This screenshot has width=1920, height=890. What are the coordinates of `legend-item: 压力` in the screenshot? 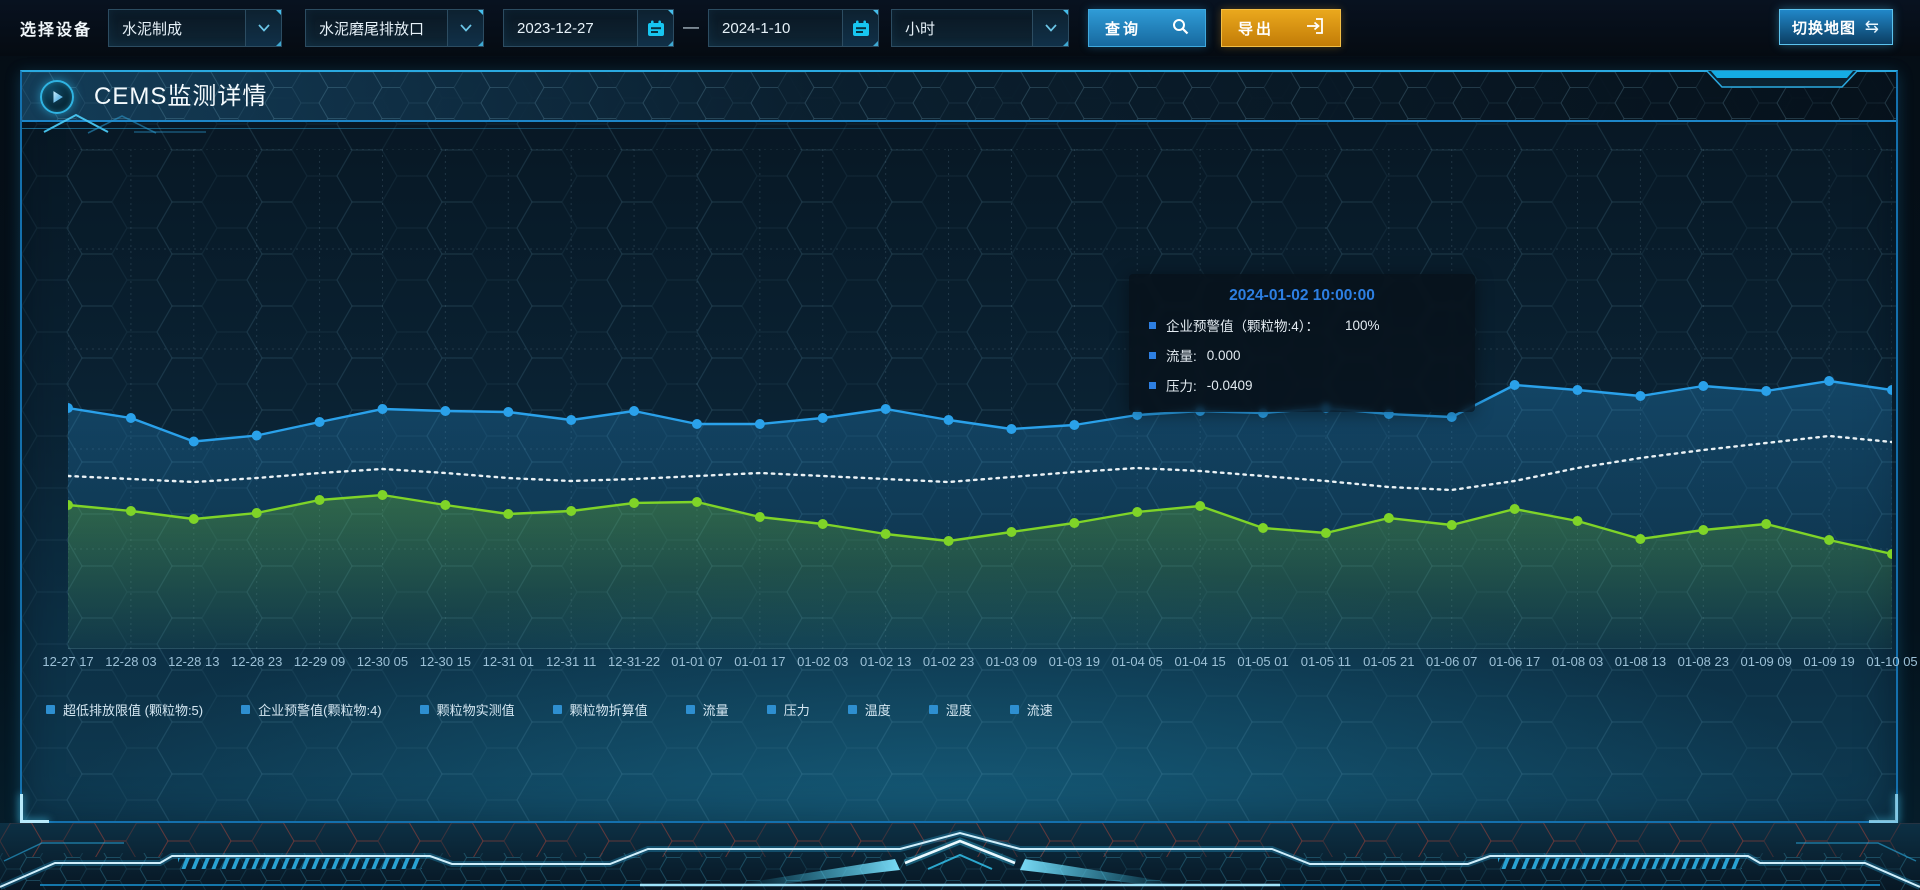 It's located at (788, 709).